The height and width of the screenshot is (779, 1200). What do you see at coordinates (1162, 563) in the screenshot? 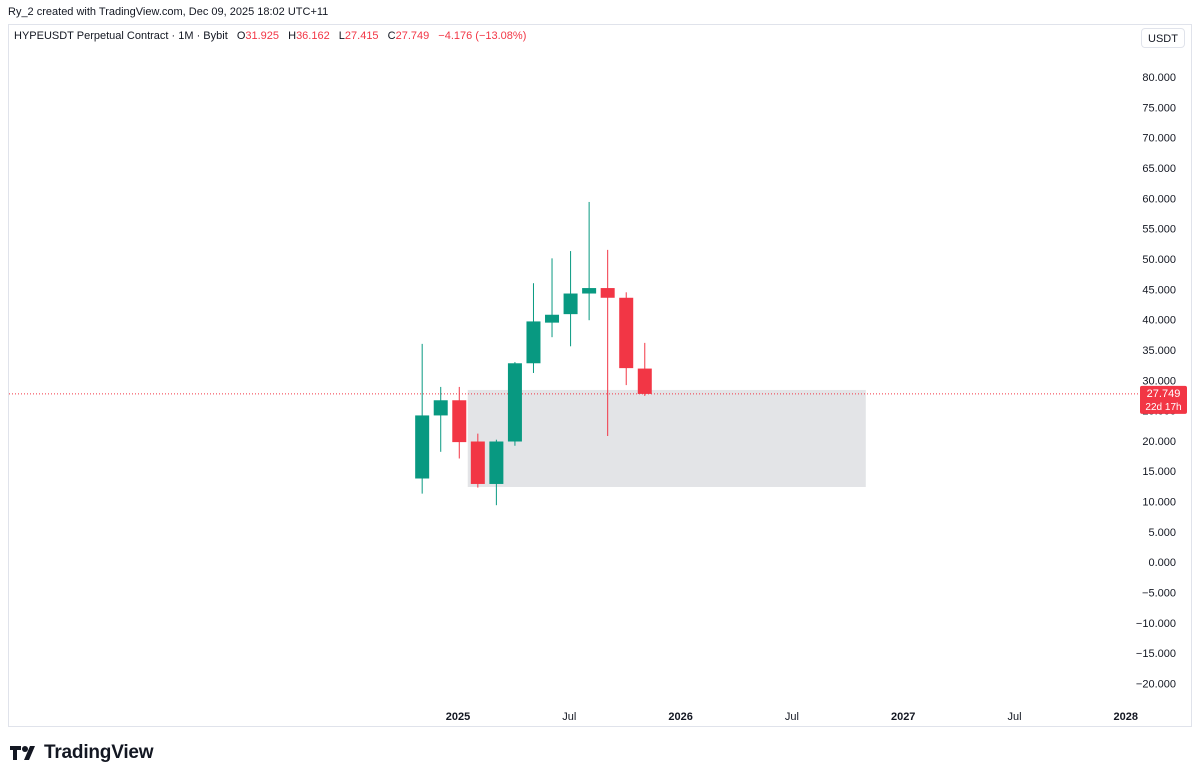
I see `y-axis-tick-label: 0.000` at bounding box center [1162, 563].